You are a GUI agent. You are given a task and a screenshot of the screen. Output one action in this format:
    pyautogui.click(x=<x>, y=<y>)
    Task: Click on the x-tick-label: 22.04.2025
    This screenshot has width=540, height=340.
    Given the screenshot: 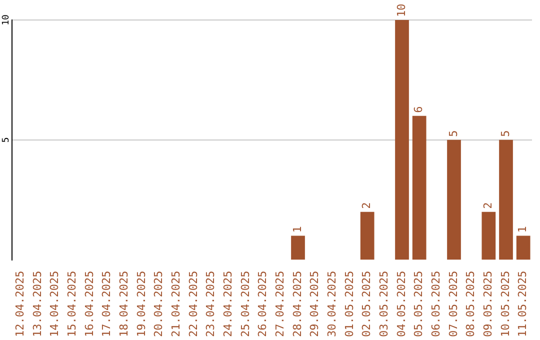 What is the action you would take?
    pyautogui.click(x=193, y=304)
    